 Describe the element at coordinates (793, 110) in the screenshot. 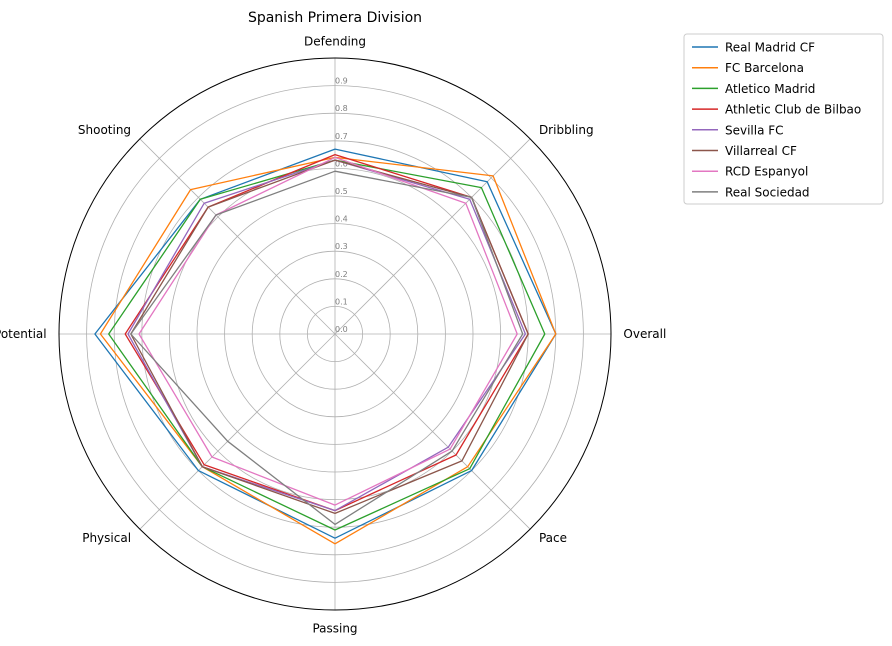

I see `legend-label: Athletic Club de Bilbao` at that location.